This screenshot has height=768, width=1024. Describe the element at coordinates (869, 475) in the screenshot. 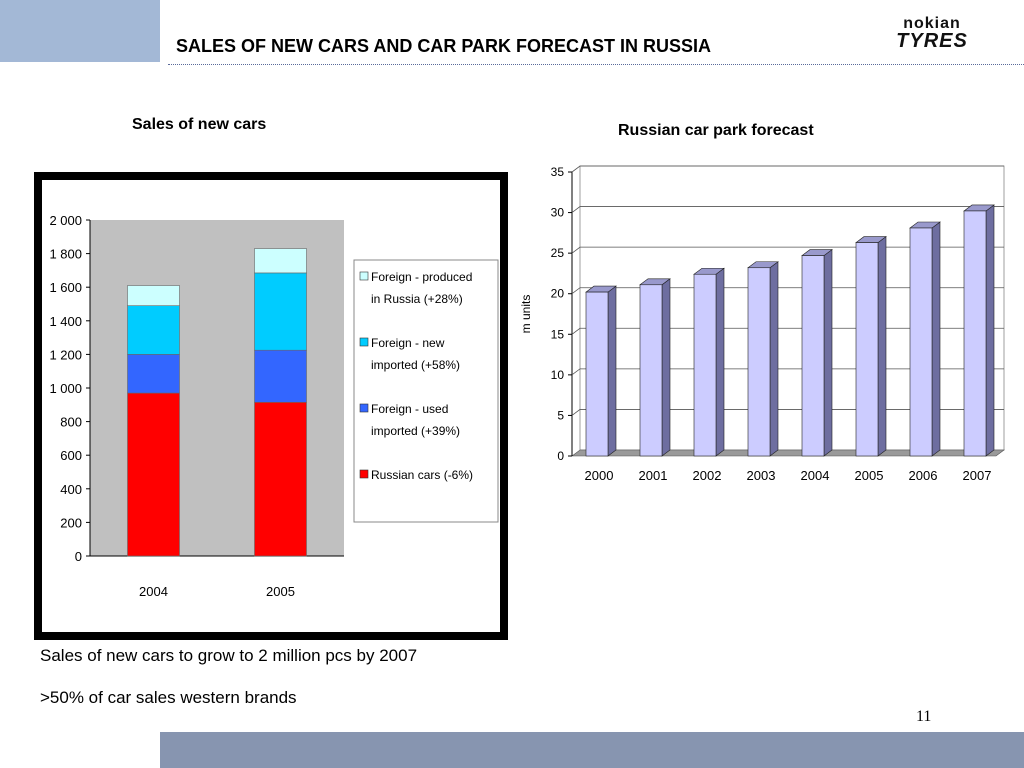

I see `park-x-tick-label: 2005` at that location.